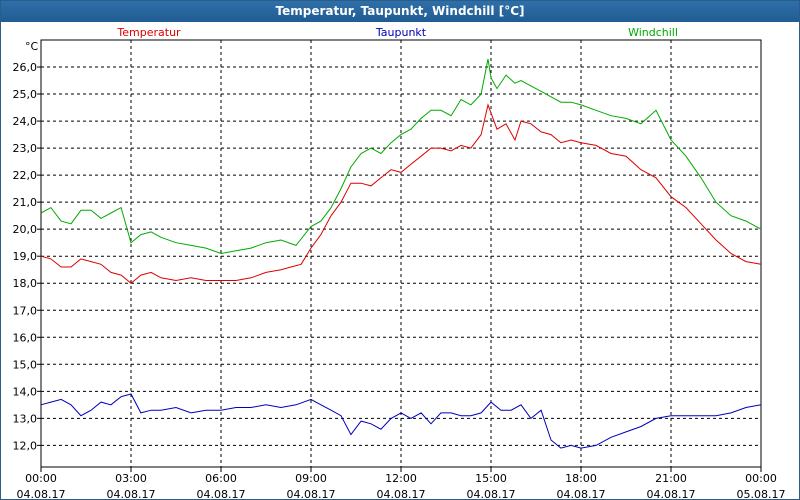 This screenshot has height=500, width=800. I want to click on x-tick-label-time: 12:00, so click(401, 478).